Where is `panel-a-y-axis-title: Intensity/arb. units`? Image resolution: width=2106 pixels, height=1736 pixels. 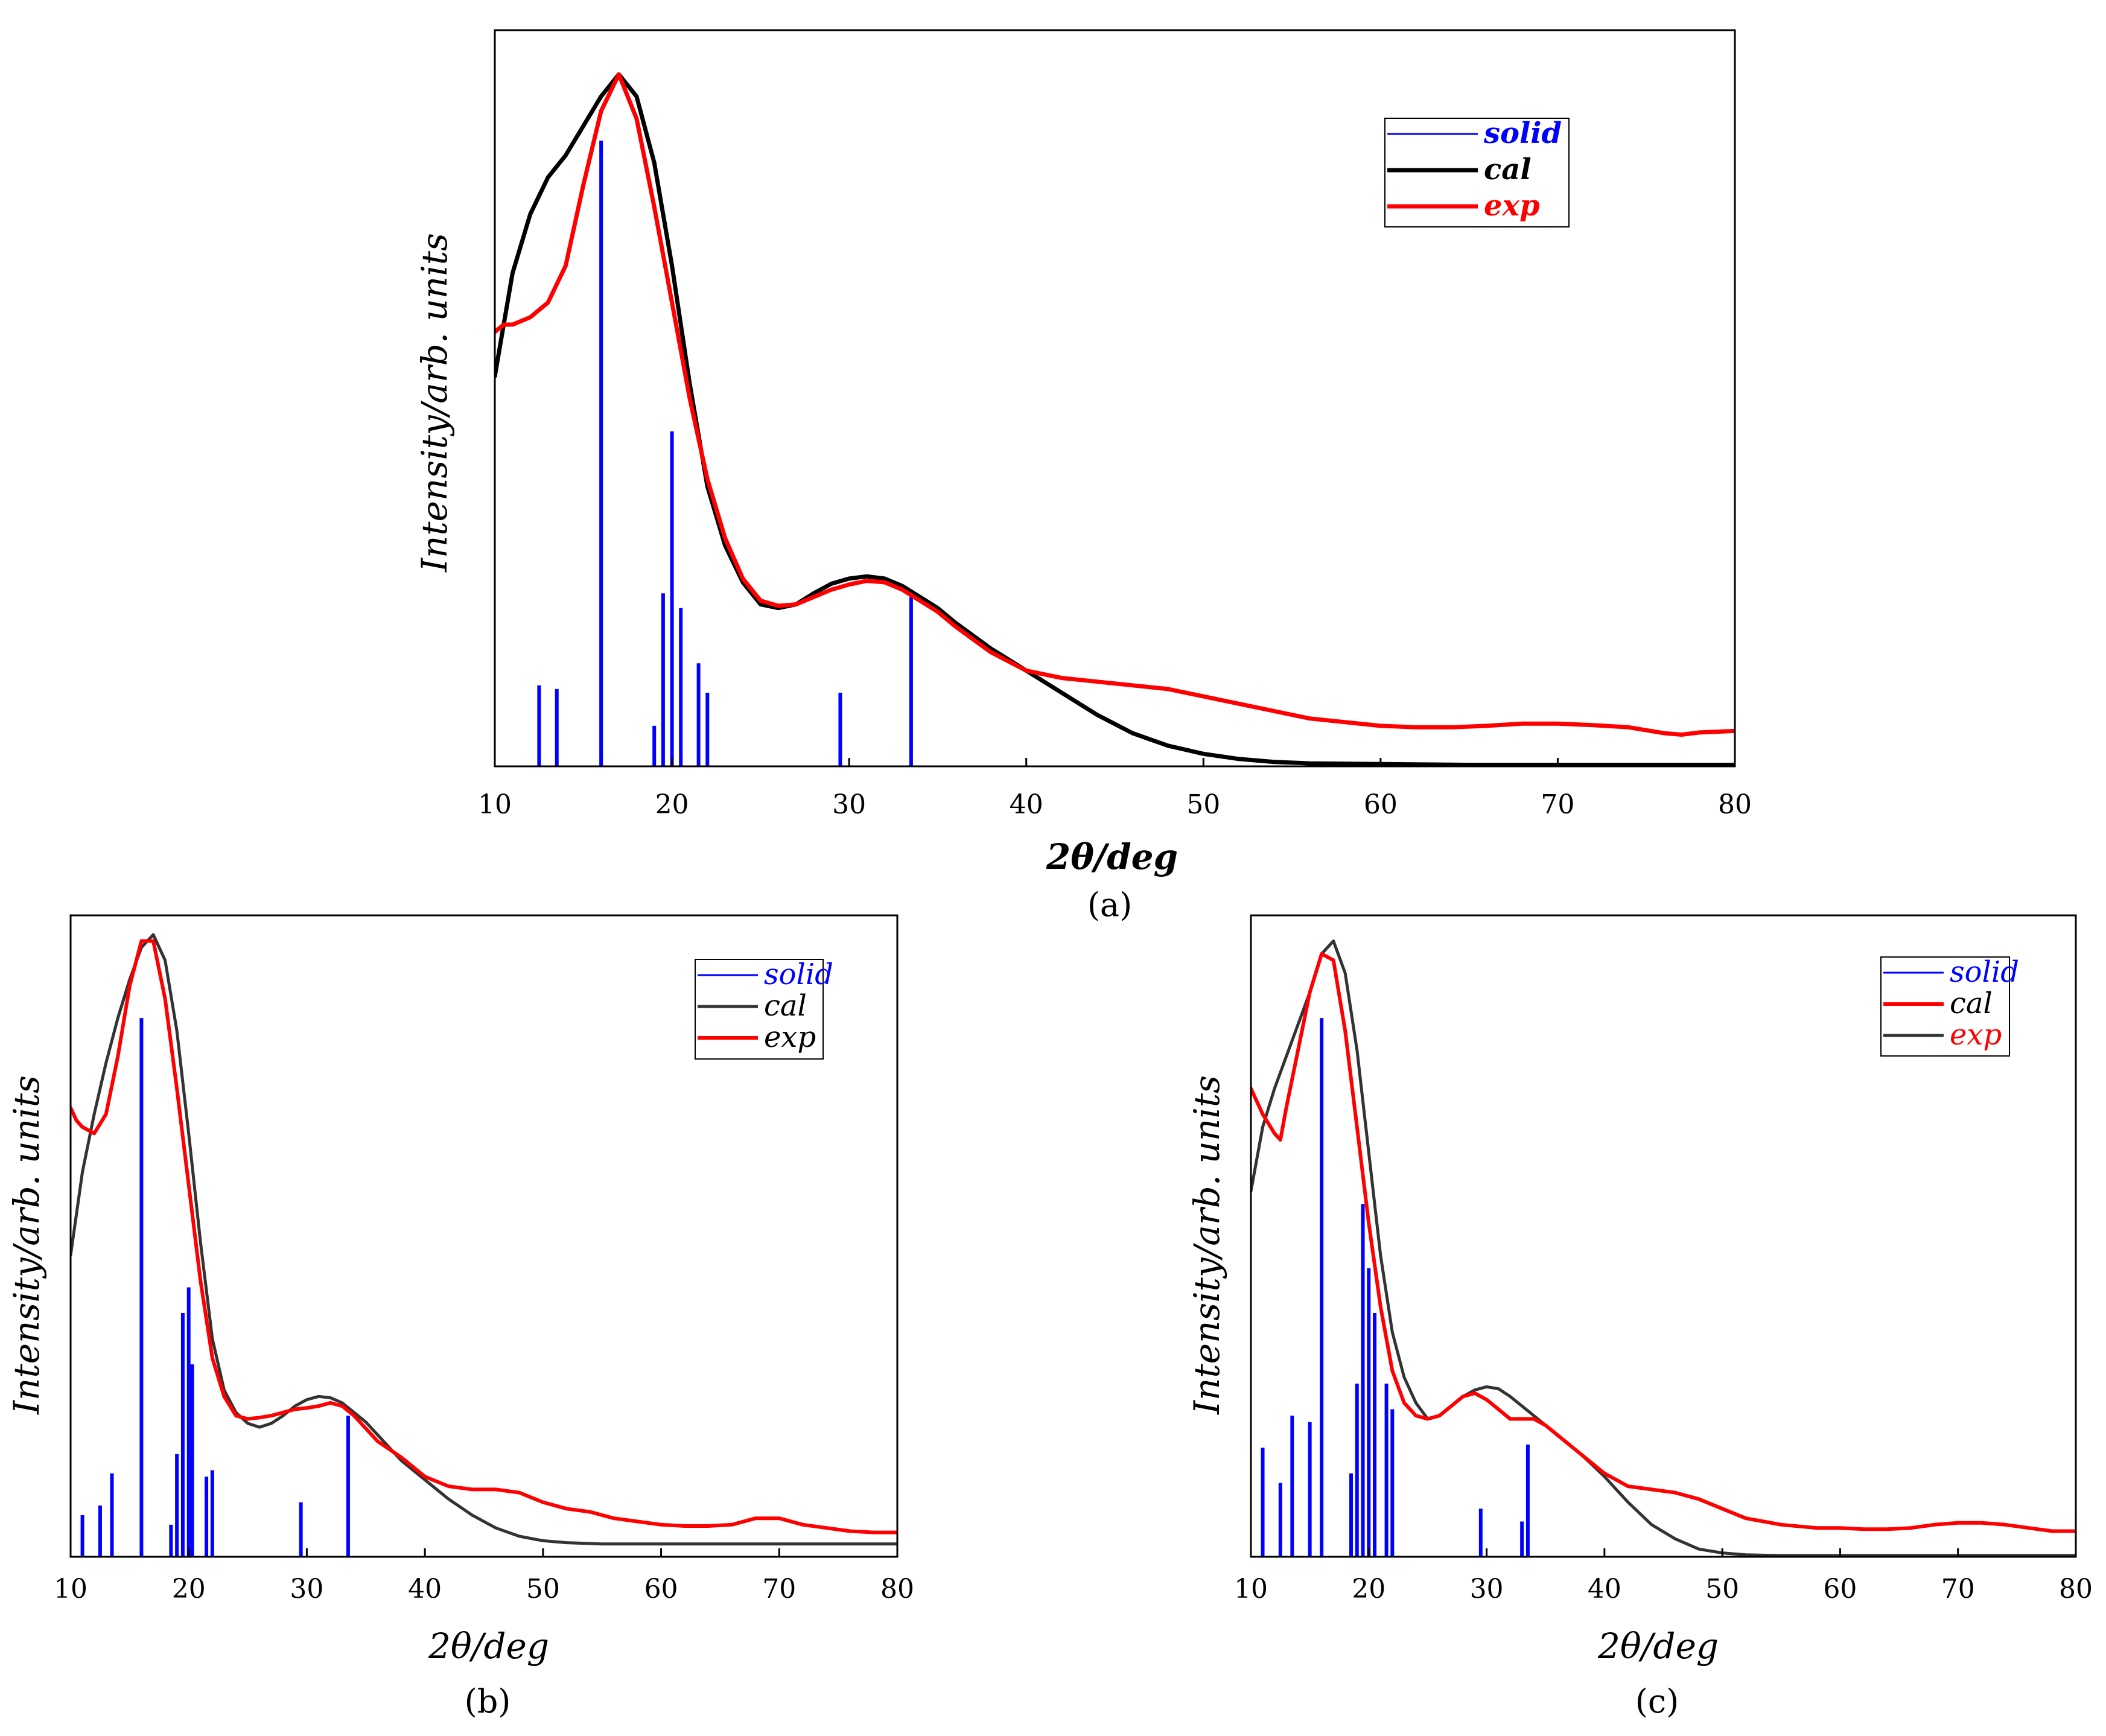
panel-a-y-axis-title: Intensity/arb. units is located at coordinates (434, 403).